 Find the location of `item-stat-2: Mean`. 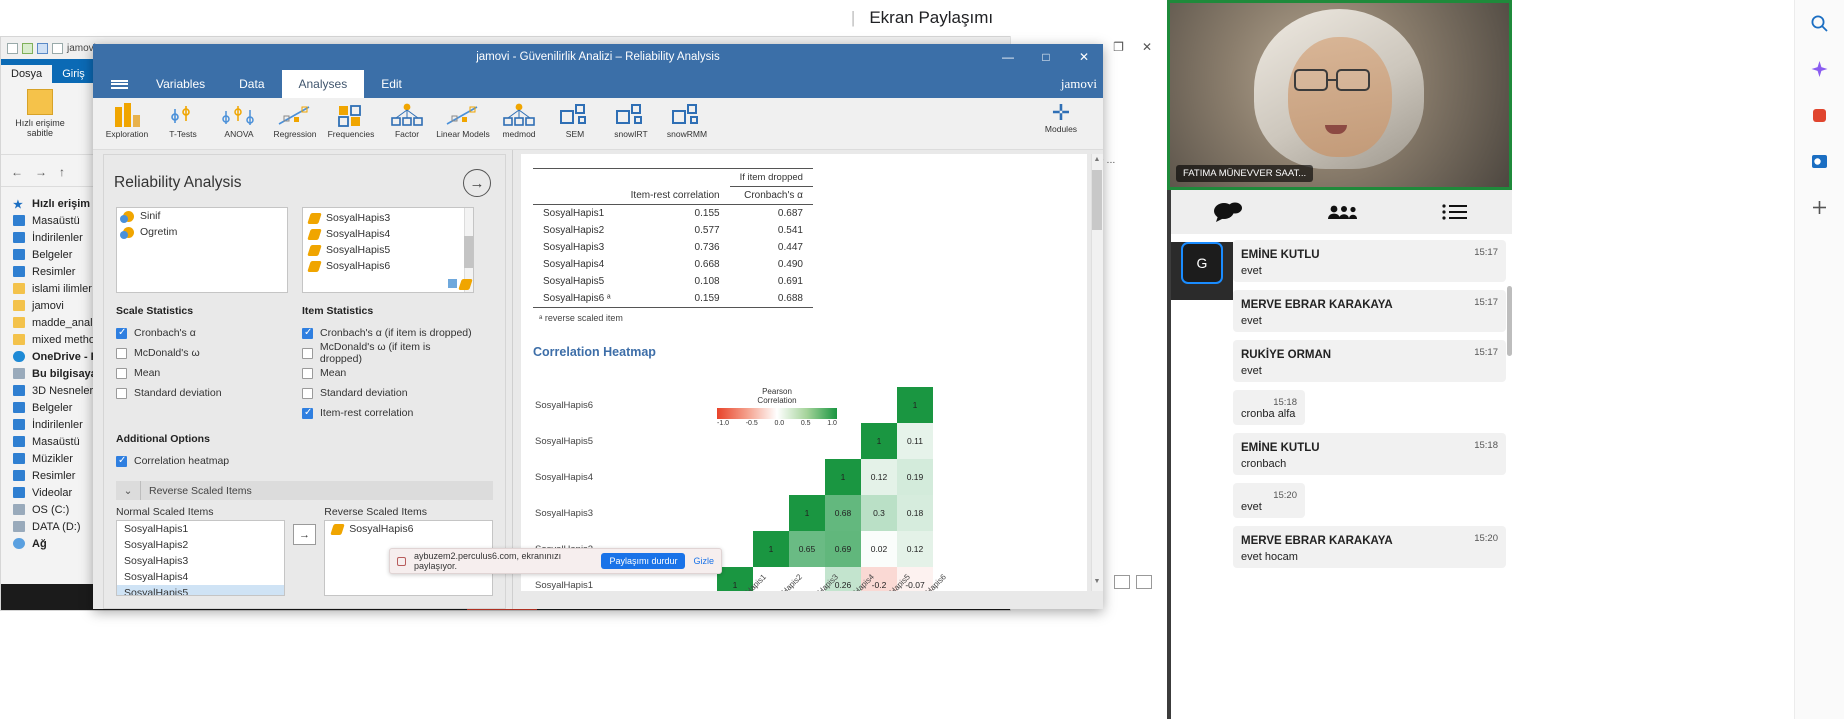

item-stat-2: Mean is located at coordinates (388, 373).